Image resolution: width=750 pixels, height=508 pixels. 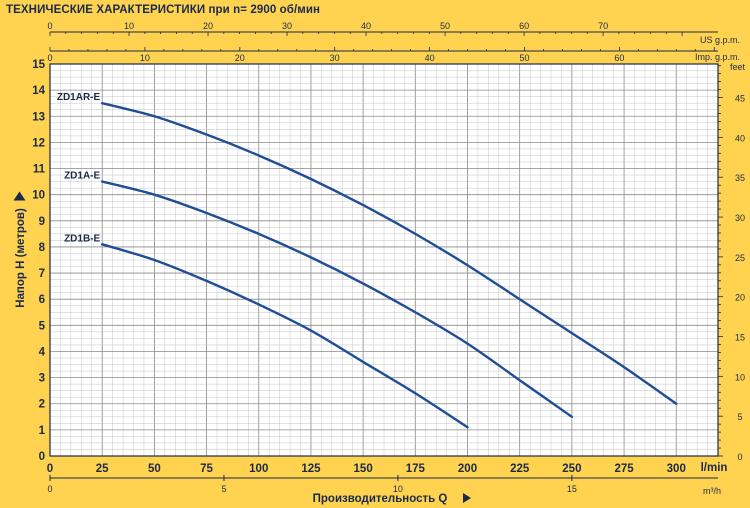 What do you see at coordinates (739, 457) in the screenshot?
I see `feet-tick-label: 0` at bounding box center [739, 457].